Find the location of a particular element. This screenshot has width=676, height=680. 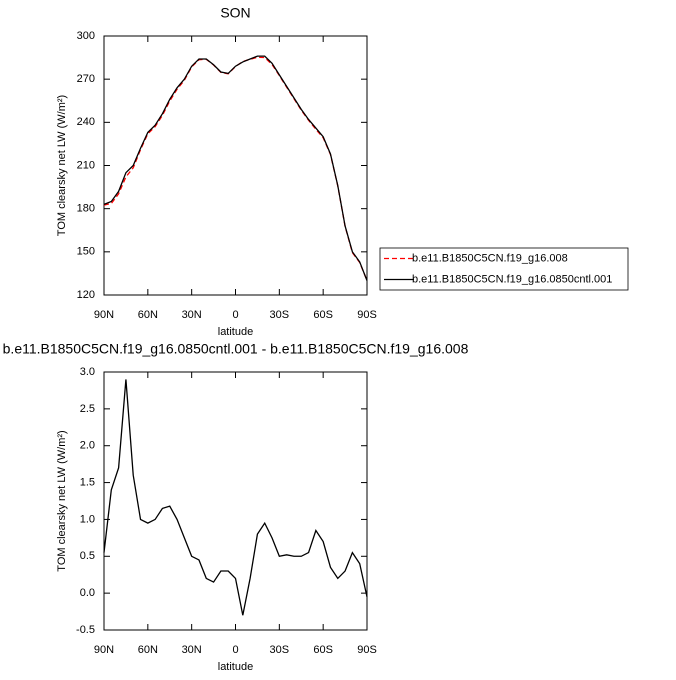

y-tick-label: 2.0 is located at coordinates (87, 446).